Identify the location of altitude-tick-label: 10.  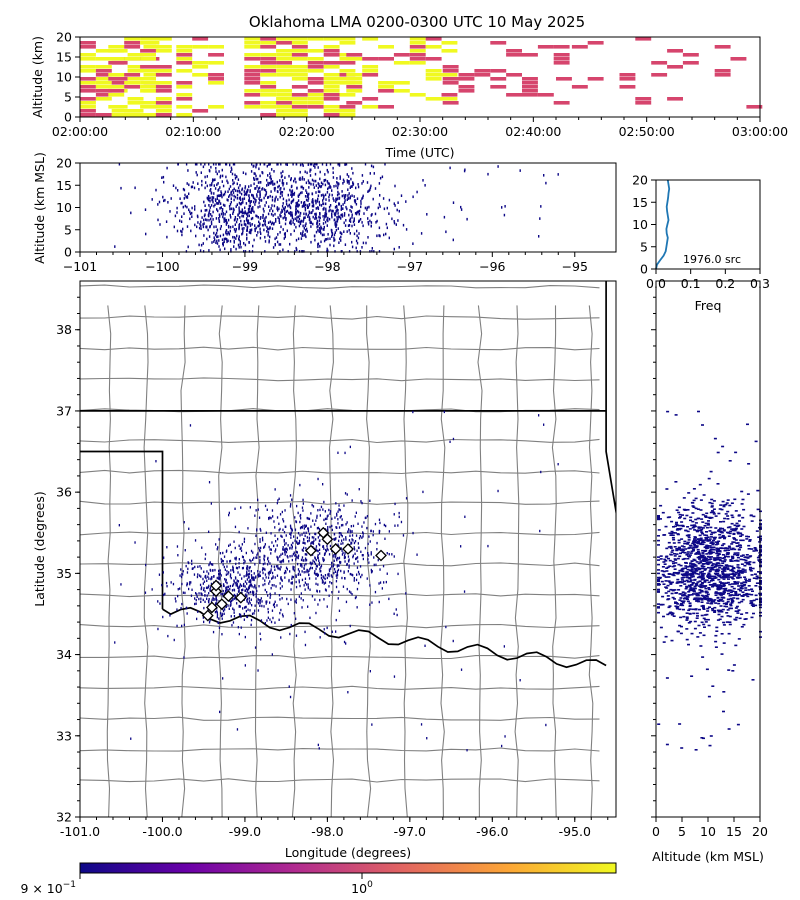
(64, 77).